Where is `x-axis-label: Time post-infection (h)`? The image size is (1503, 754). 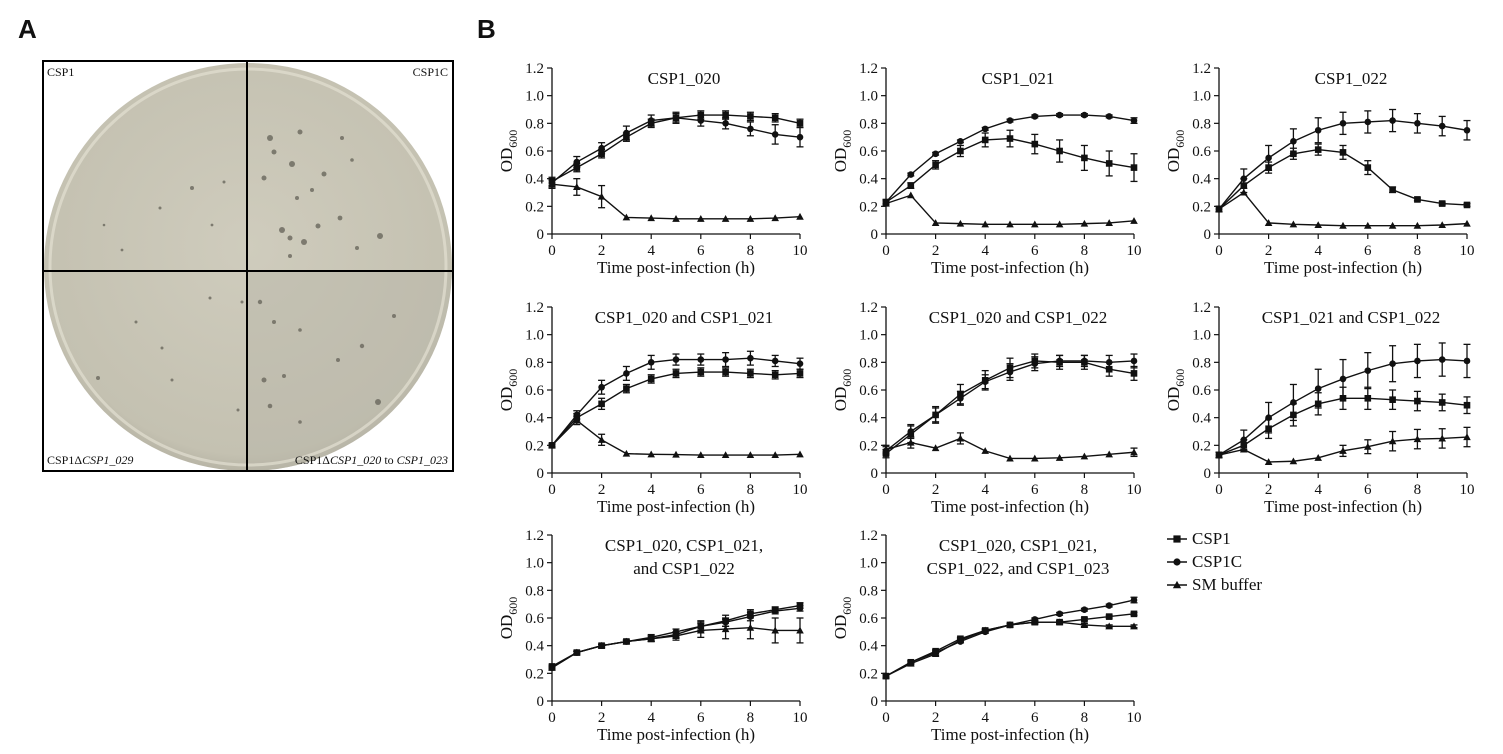 x-axis-label: Time post-infection (h) is located at coordinates (676, 267).